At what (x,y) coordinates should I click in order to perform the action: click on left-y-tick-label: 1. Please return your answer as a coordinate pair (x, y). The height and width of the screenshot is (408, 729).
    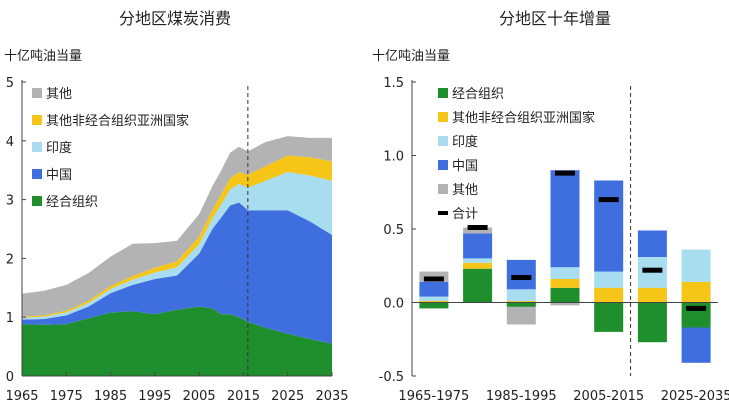
    Looking at the image, I should click on (10, 318).